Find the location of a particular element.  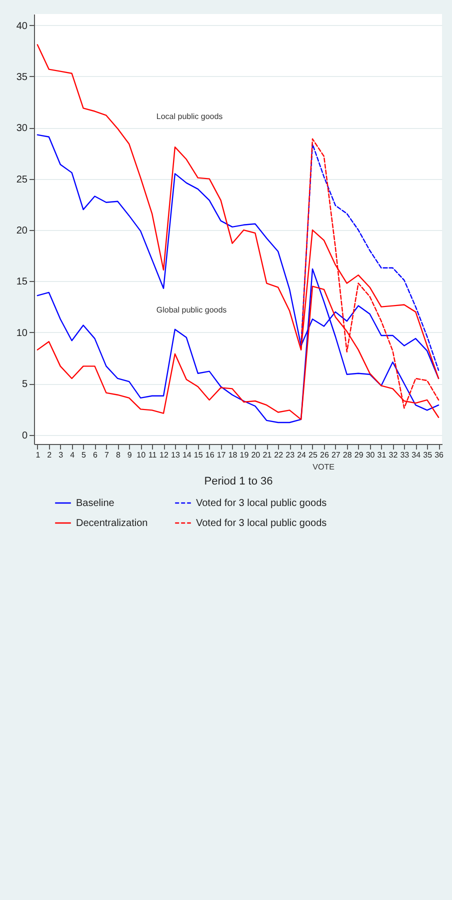

y-tick-label: 0 is located at coordinates (25, 436).